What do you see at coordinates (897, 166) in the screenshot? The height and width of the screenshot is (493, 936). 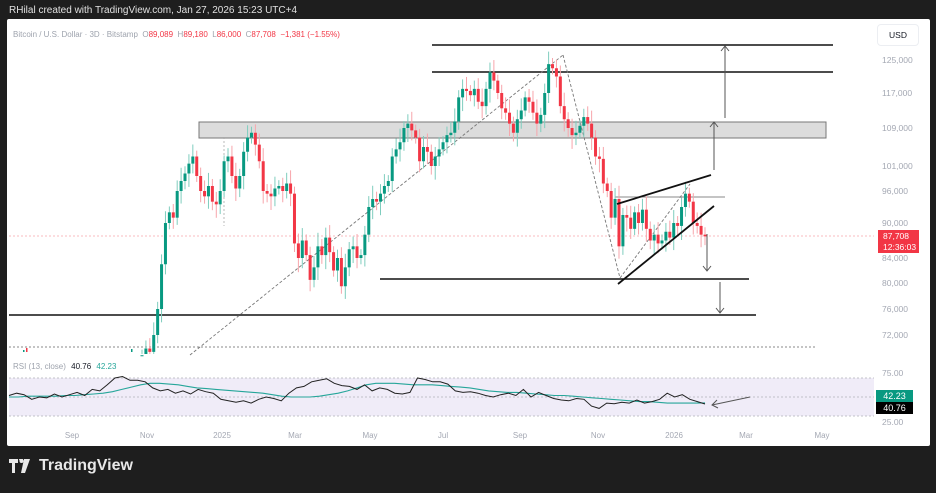 I see `price-tick: 101,000` at bounding box center [897, 166].